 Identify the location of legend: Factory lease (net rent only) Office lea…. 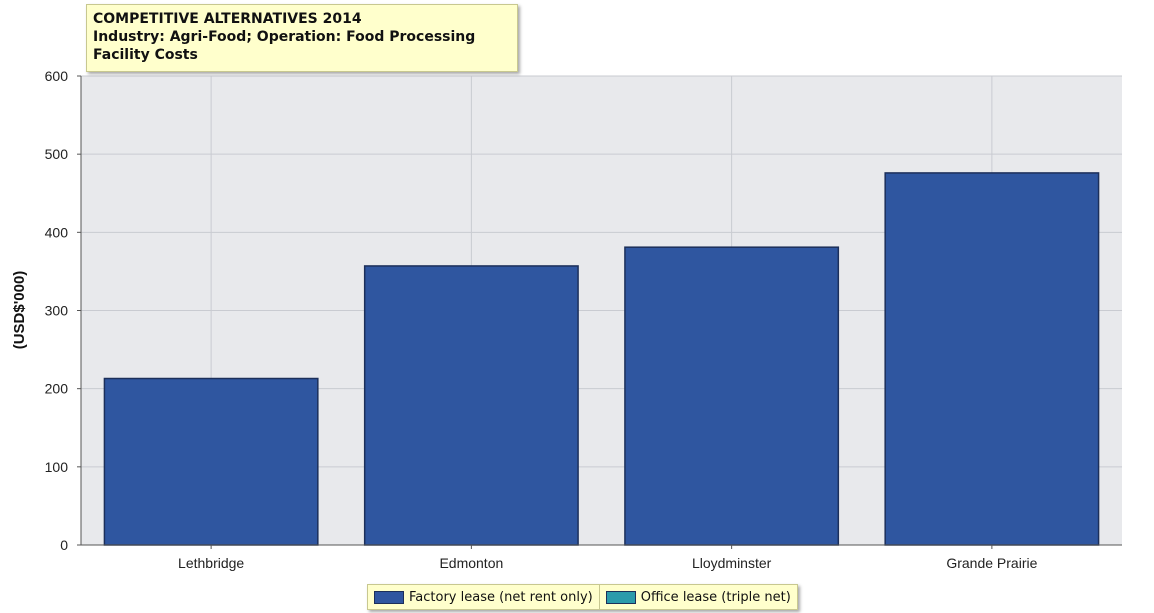
(582, 597).